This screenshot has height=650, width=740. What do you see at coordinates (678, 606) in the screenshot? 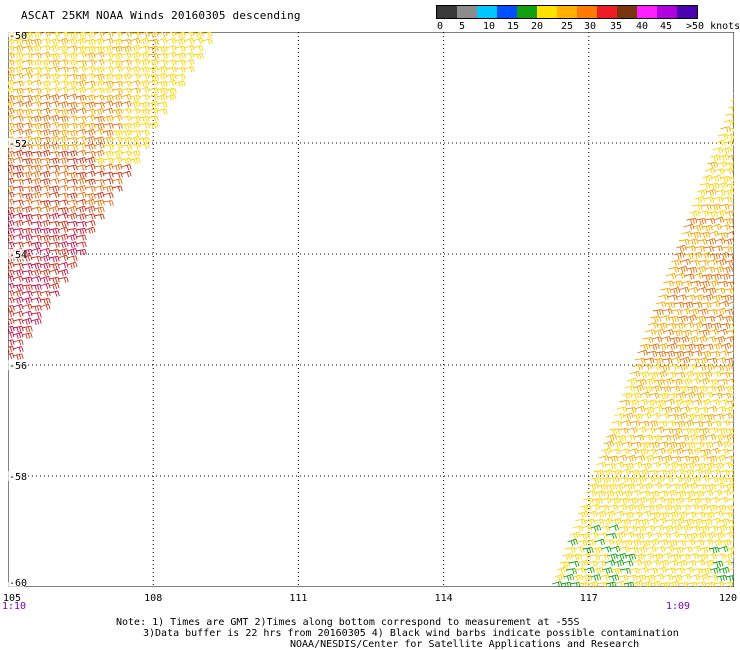
I see `time-label-right: 1:09` at bounding box center [678, 606].